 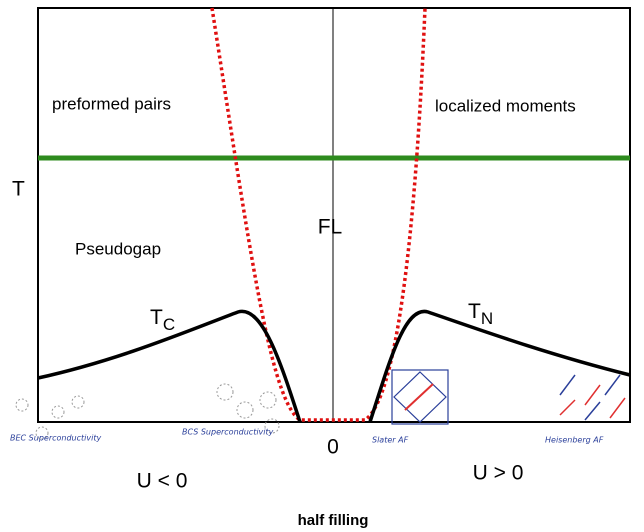 What do you see at coordinates (333, 447) in the screenshot?
I see `origin-label: 0` at bounding box center [333, 447].